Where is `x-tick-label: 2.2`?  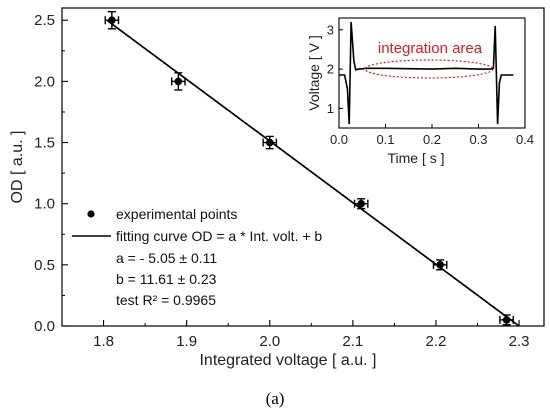
x-tick-label: 2.2 is located at coordinates (436, 341).